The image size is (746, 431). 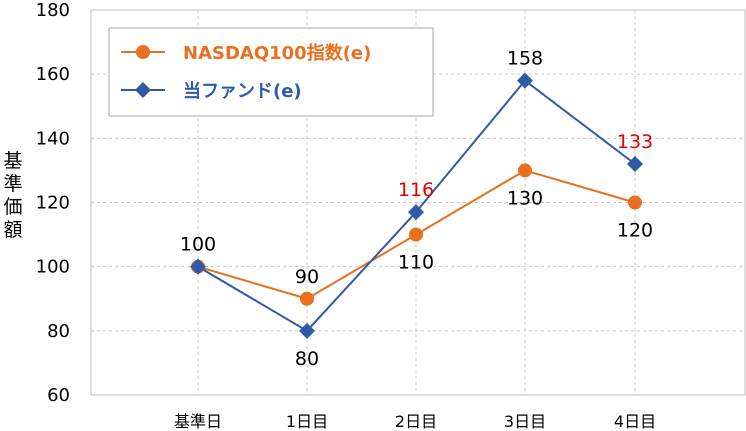 What do you see at coordinates (198, 421) in the screenshot?
I see `x-tick-label: 基準日` at bounding box center [198, 421].